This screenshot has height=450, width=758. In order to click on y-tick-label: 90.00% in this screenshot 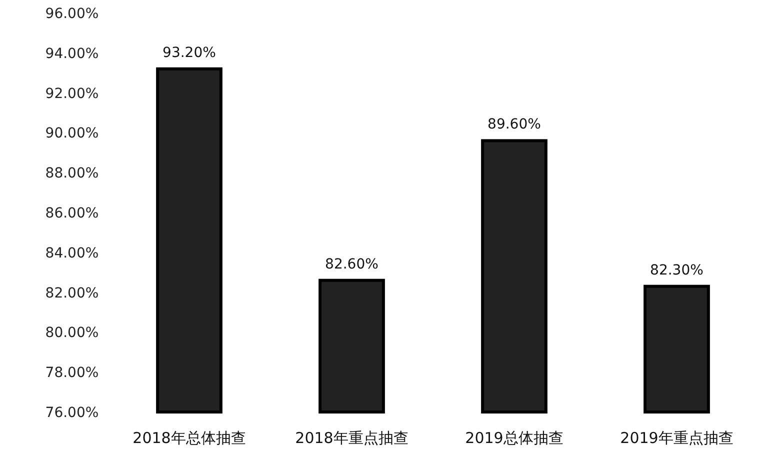, I will do `click(72, 134)`.